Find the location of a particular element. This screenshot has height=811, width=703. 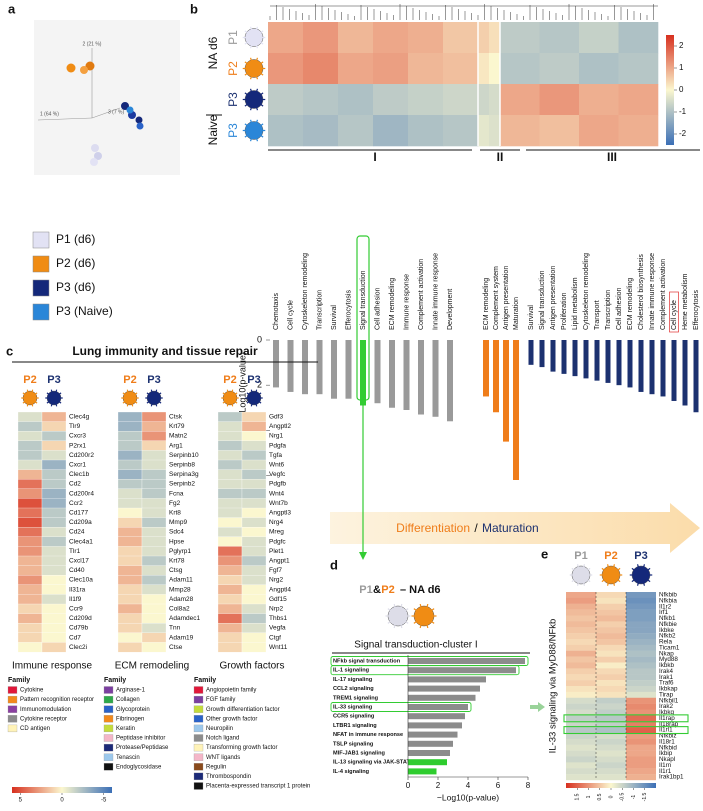

x-tick-label: 0 is located at coordinates (408, 785).